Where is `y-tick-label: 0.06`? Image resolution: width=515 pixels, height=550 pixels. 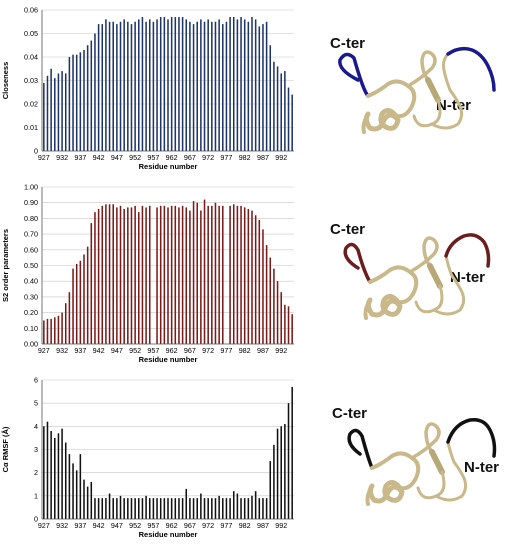
y-tick-label: 0.06 is located at coordinates (31, 10).